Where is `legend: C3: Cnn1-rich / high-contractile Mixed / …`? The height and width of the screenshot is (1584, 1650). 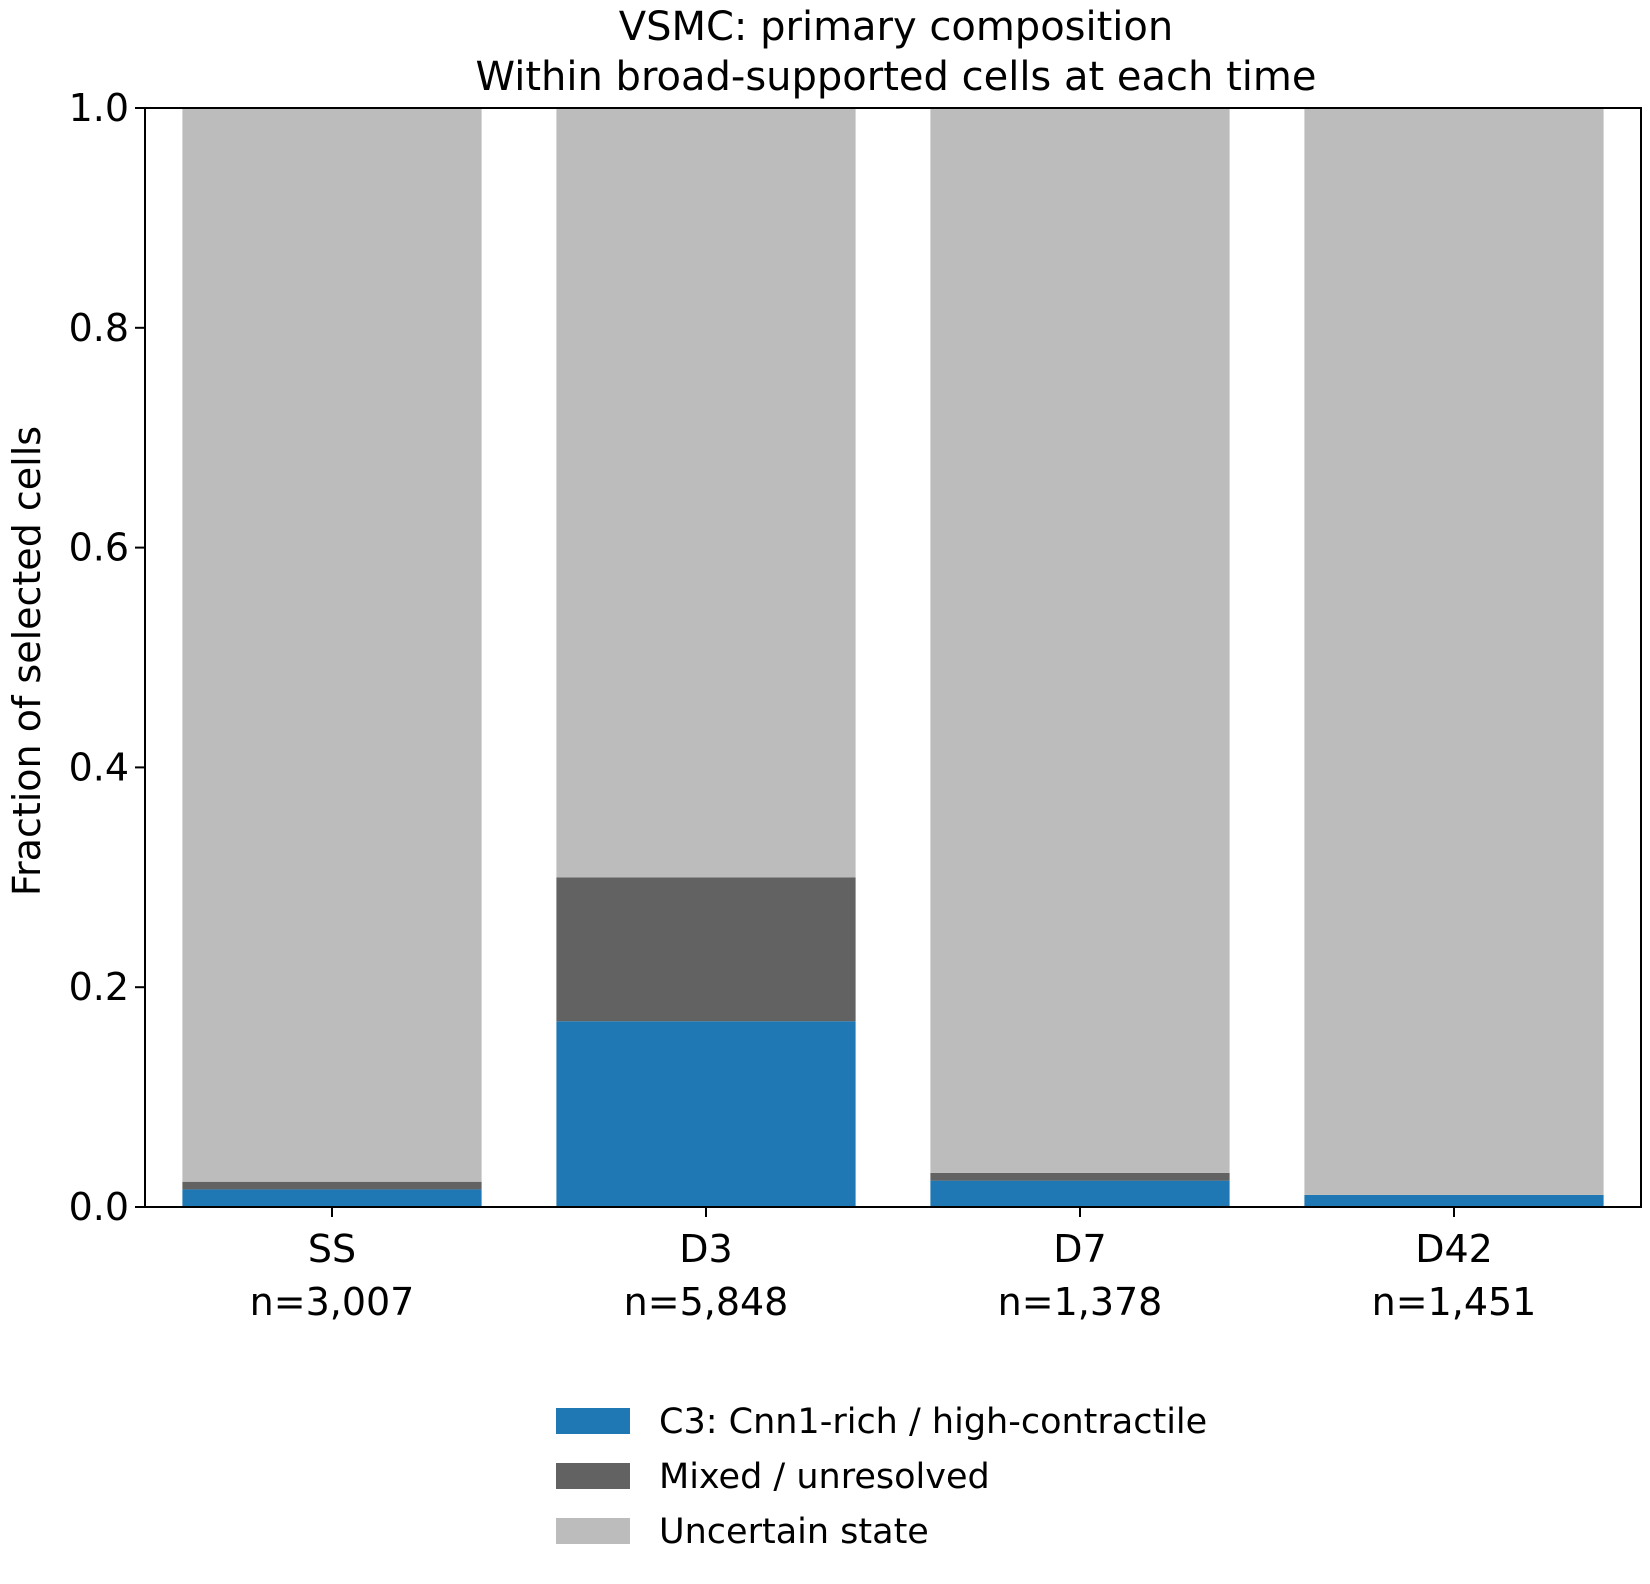 legend: C3: Cnn1-rich / high-contractile Mixed / … is located at coordinates (881, 1477).